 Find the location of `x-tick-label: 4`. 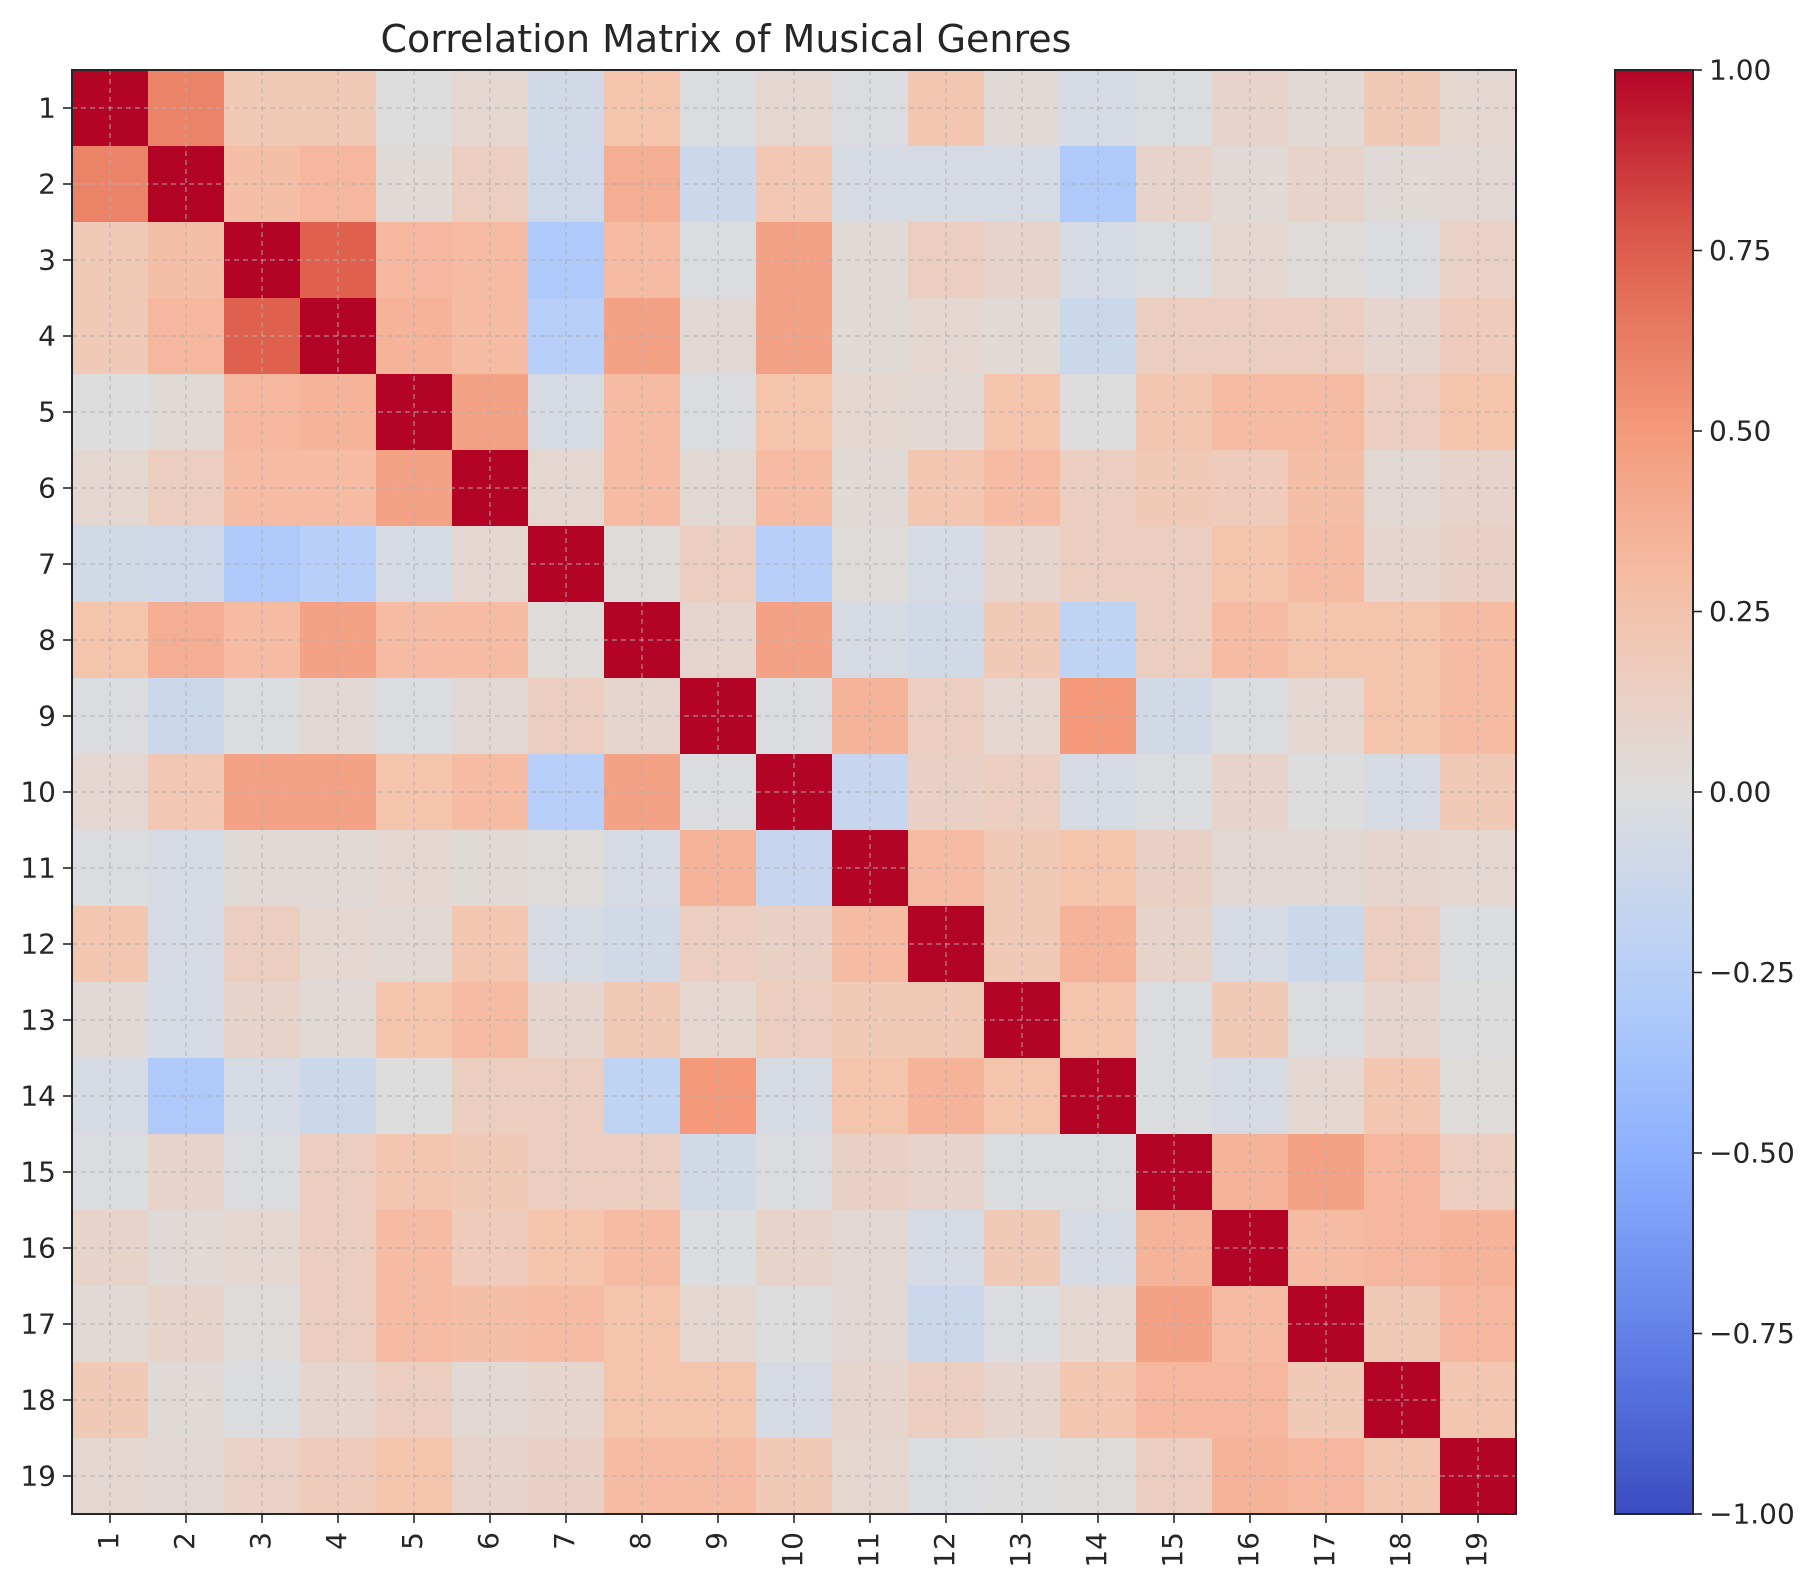

x-tick-label: 4 is located at coordinates (336, 1541).